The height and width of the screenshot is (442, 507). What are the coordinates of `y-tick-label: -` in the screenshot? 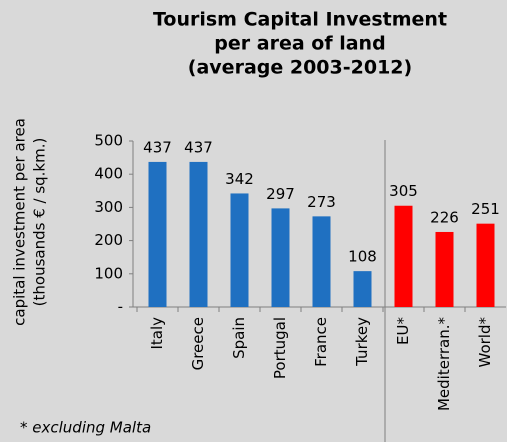 It's located at (120, 307).